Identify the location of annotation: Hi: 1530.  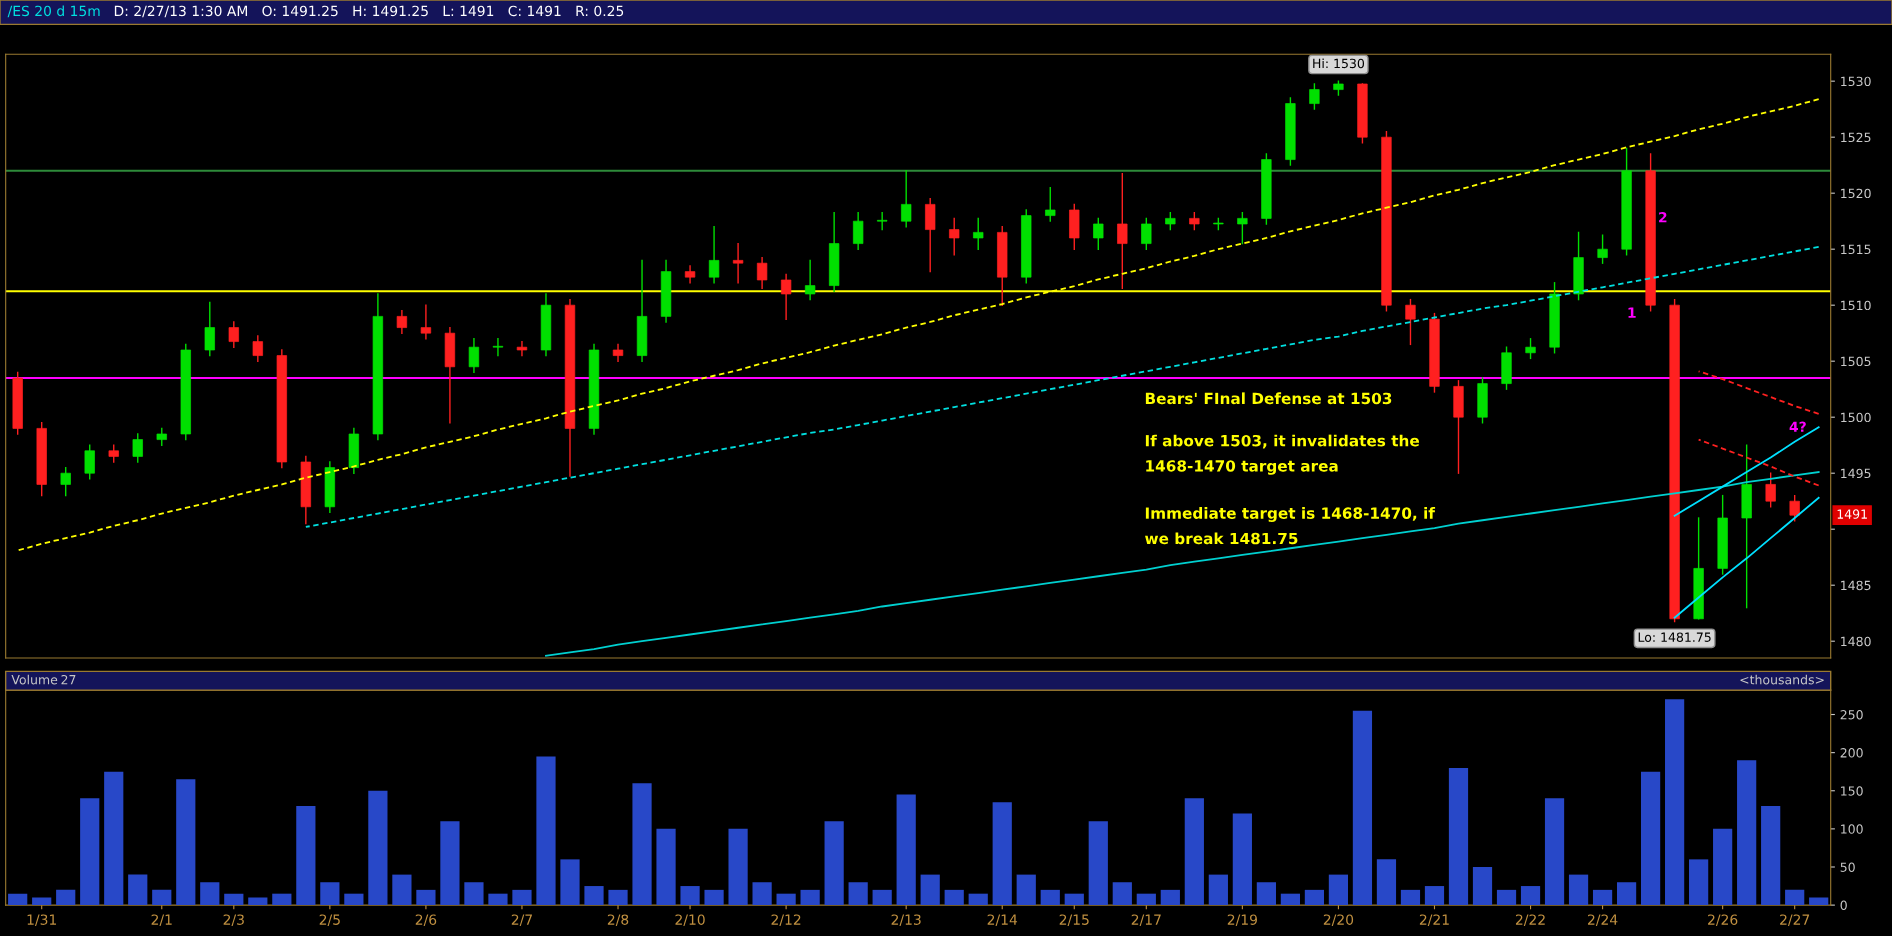
(1339, 63).